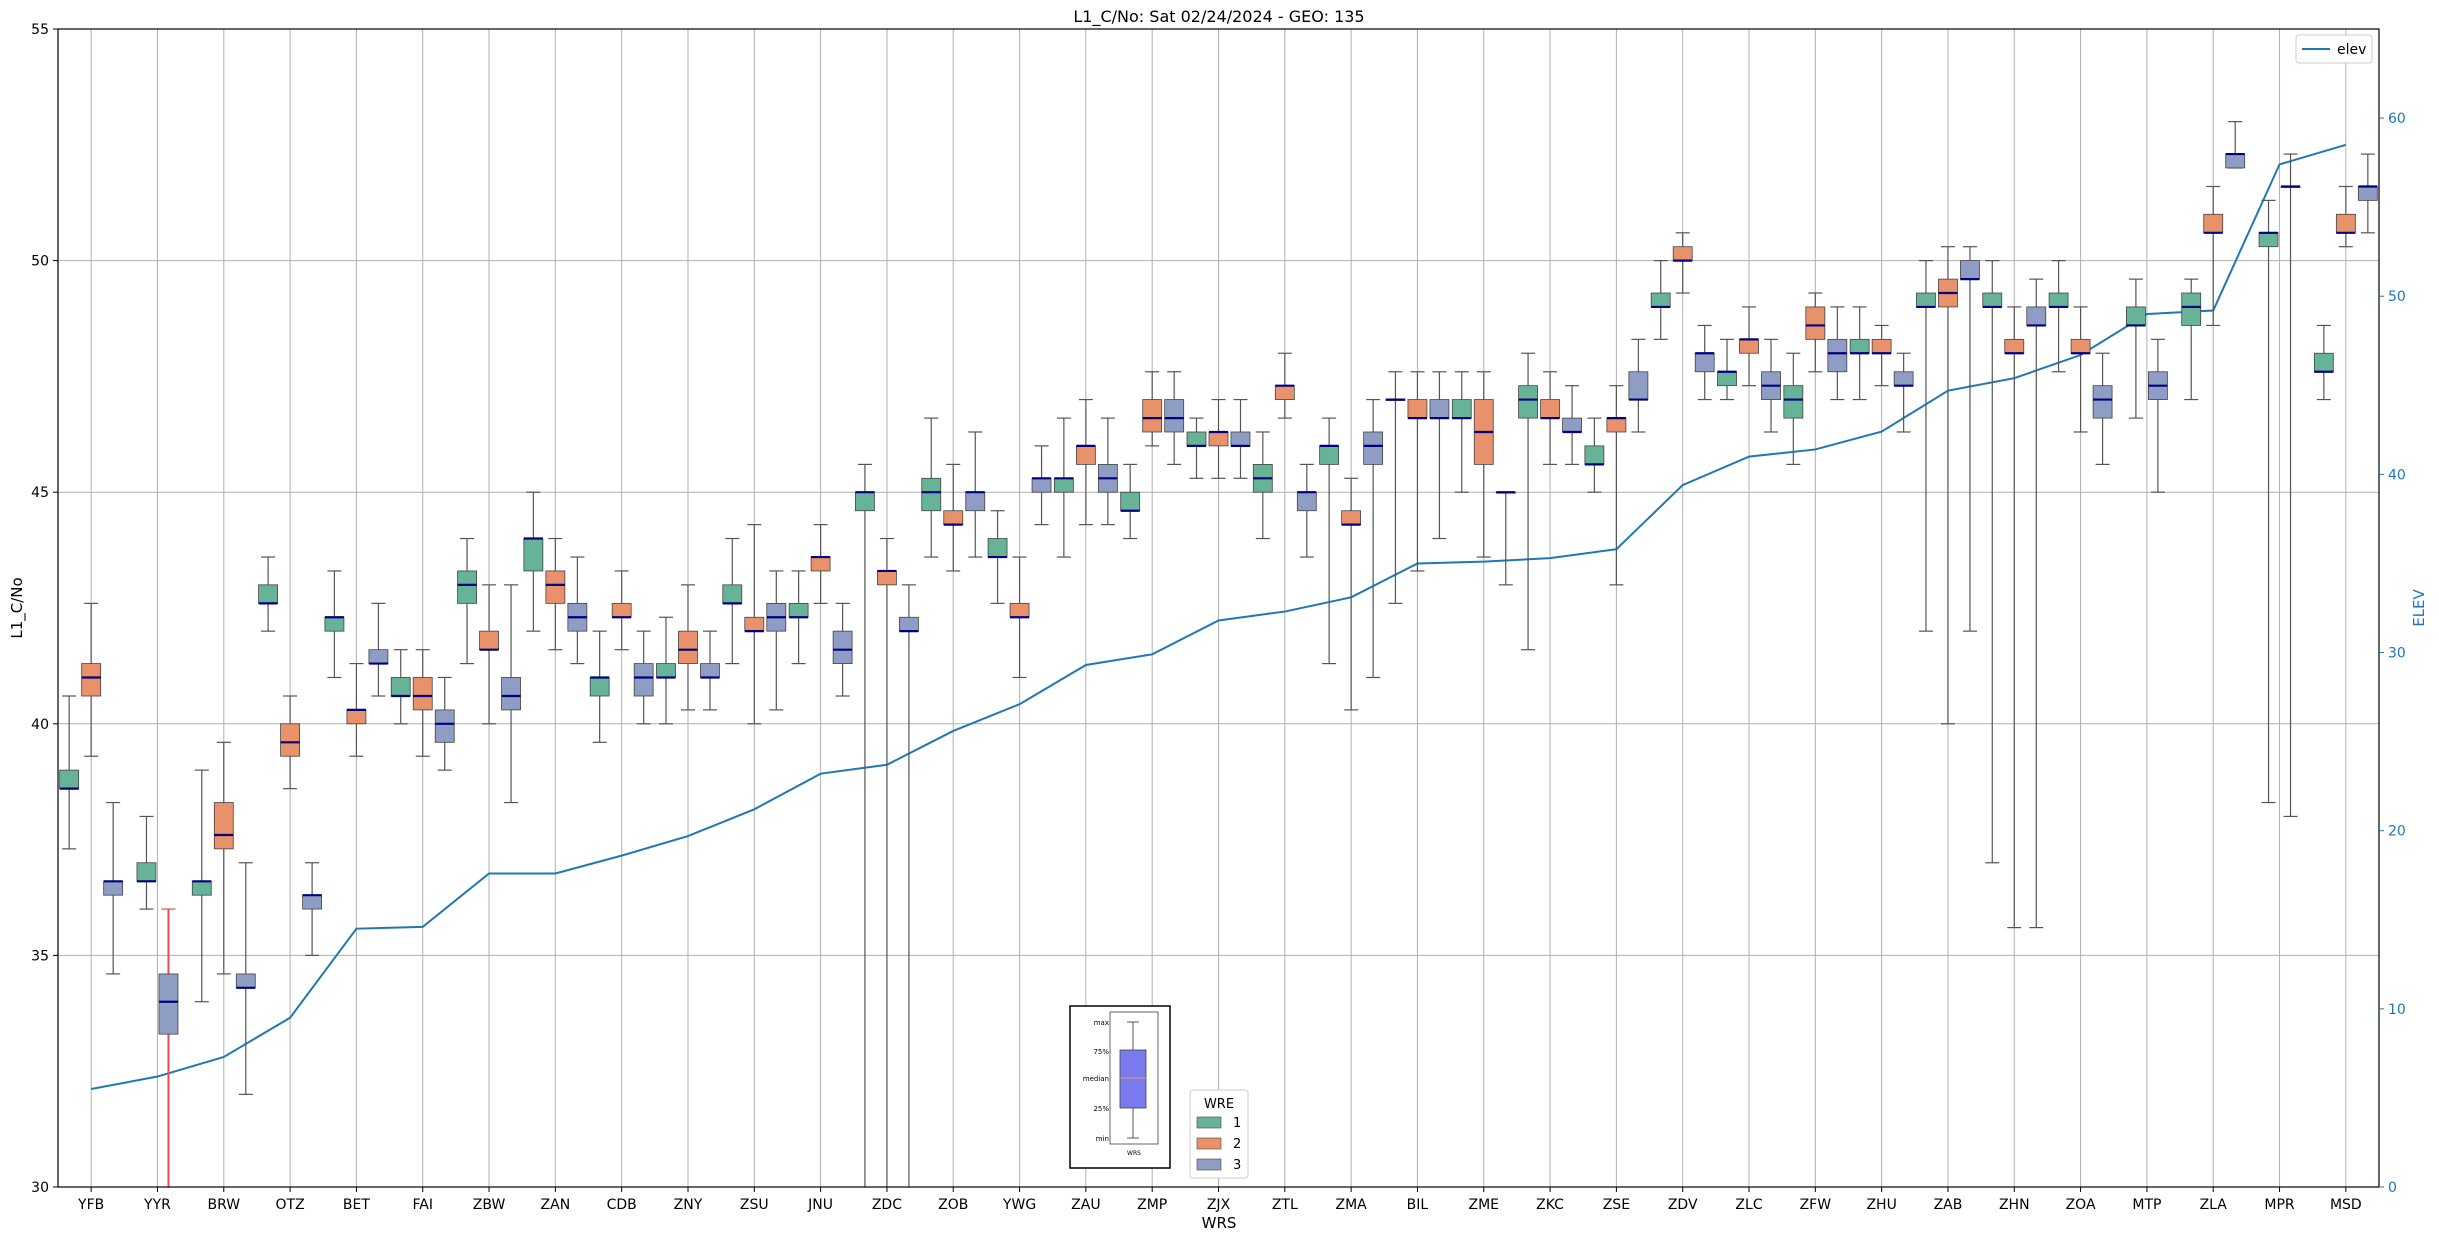 The width and height of the screenshot is (2439, 1238). Describe the element at coordinates (2397, 297) in the screenshot. I see `y2-tick-label: 50` at that location.